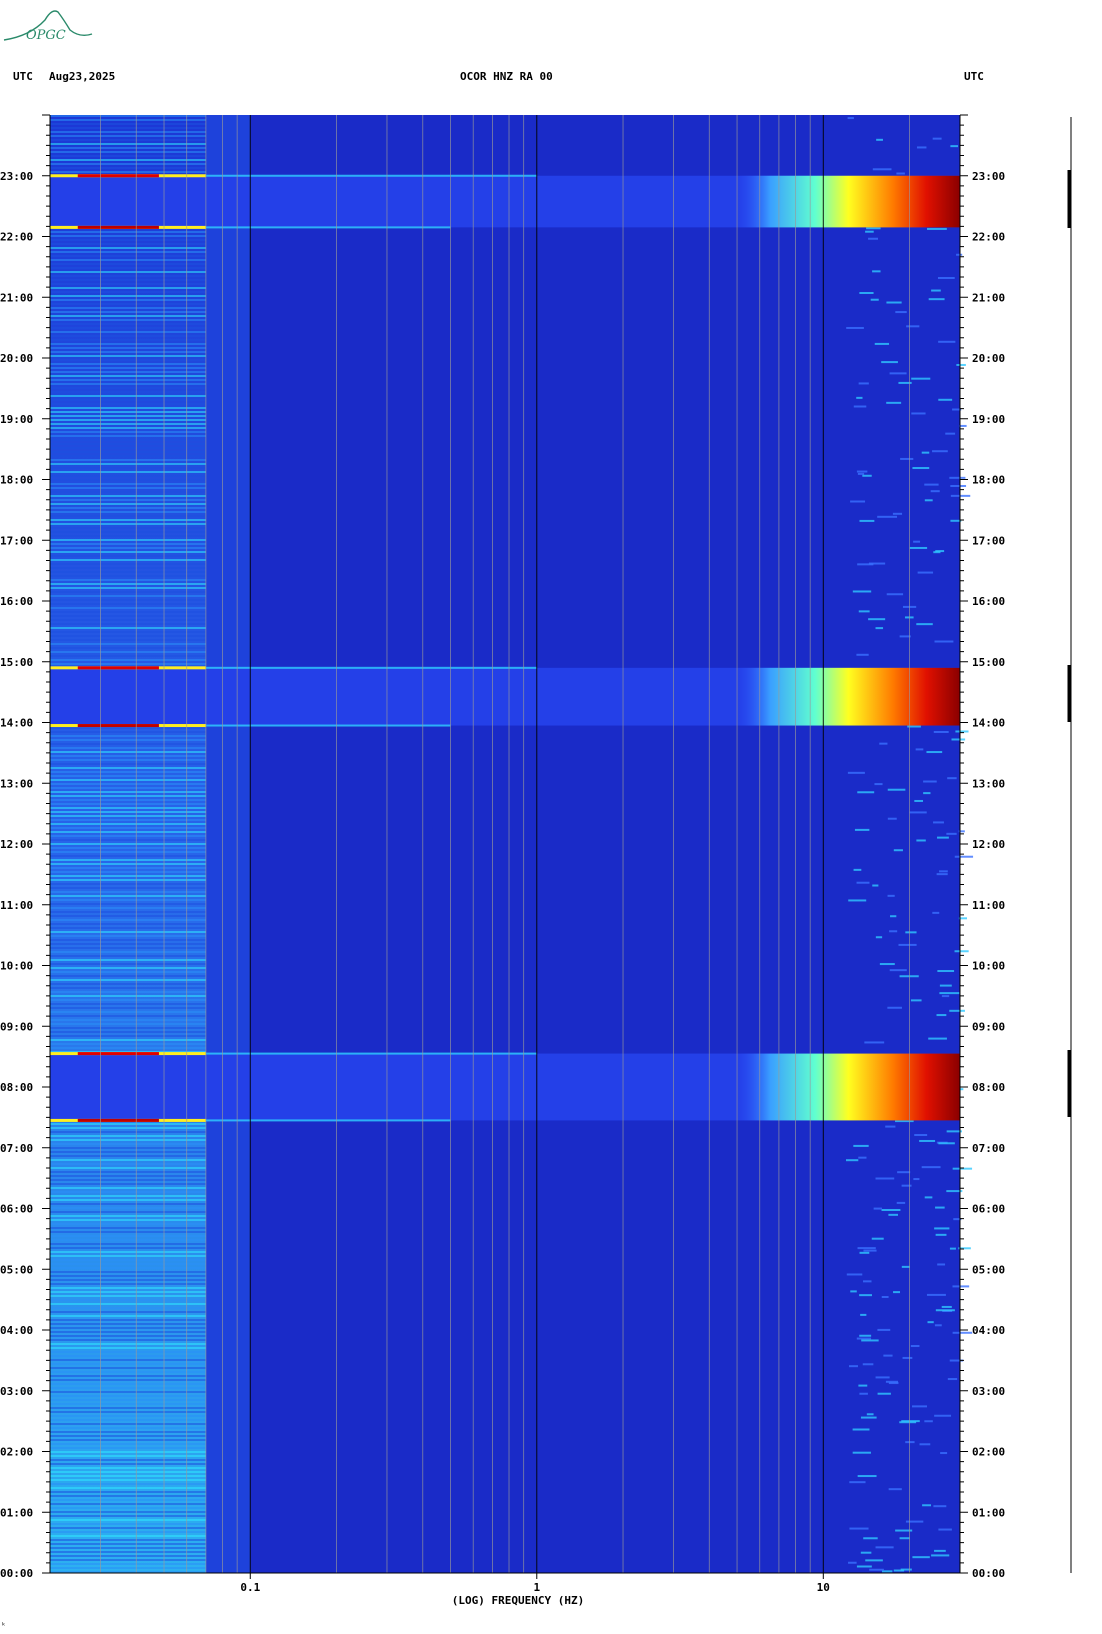 The width and height of the screenshot is (1102, 1634). I want to click on y-tick-label-left: 04:00, so click(16, 1330).